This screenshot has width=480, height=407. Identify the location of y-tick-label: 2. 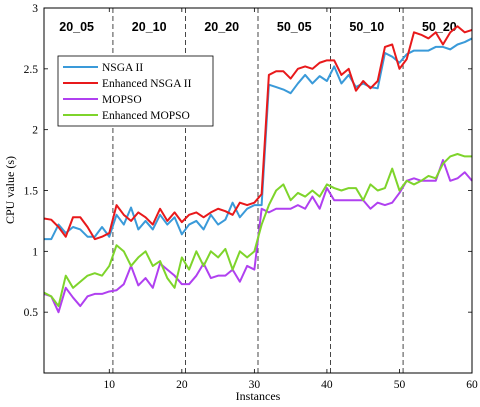
(35, 131).